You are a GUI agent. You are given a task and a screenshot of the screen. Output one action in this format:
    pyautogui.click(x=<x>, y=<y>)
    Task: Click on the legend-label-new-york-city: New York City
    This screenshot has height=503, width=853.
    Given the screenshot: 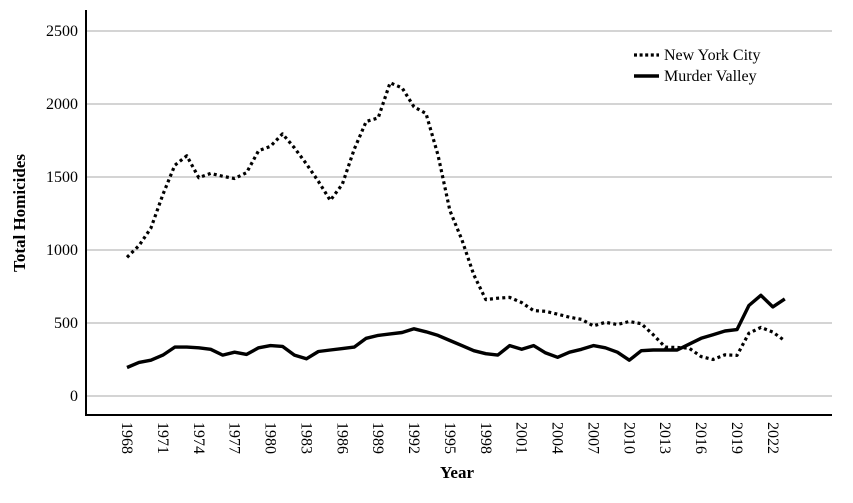 What is the action you would take?
    pyautogui.click(x=712, y=55)
    